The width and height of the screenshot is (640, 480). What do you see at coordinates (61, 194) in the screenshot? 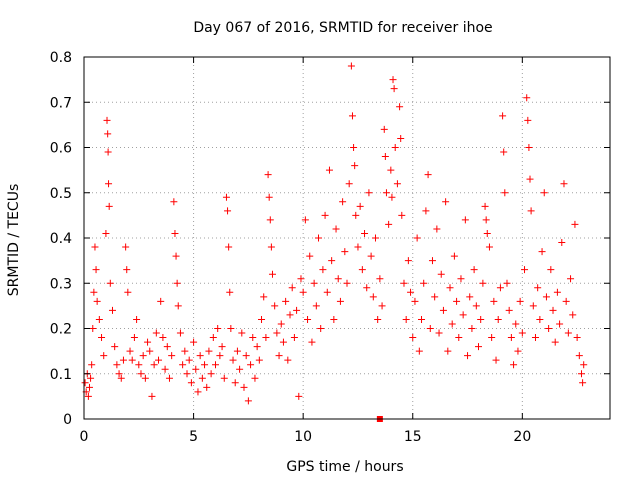
I see `y-tick-label: 0.5` at bounding box center [61, 194].